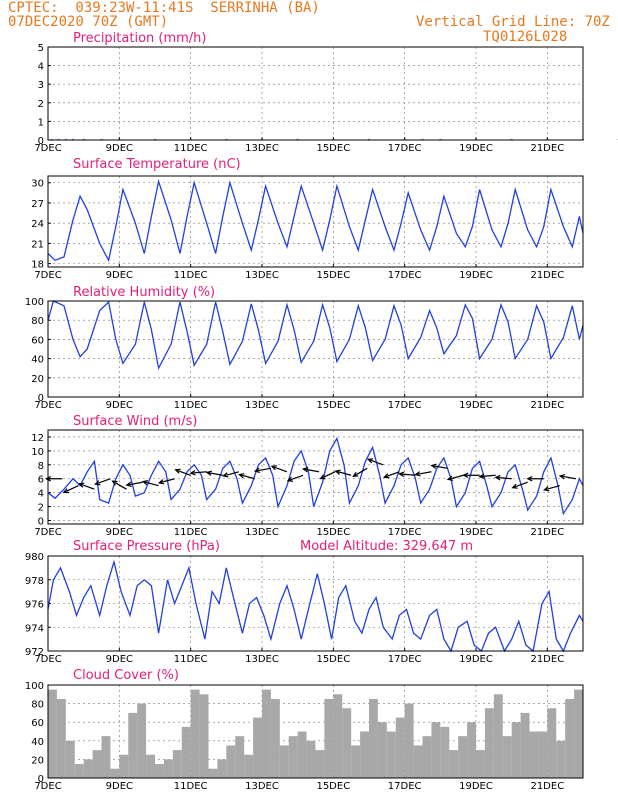 This screenshot has height=800, width=618. What do you see at coordinates (37, 452) in the screenshot?
I see `y-tick-label: 10` at bounding box center [37, 452].